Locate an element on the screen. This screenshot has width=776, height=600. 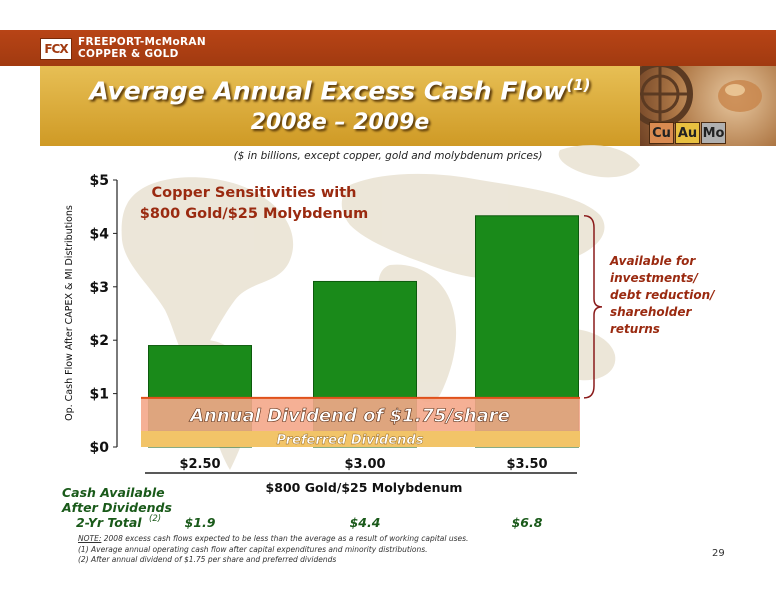
totals-label-line3: 2-Yr Total is located at coordinates (109, 522).